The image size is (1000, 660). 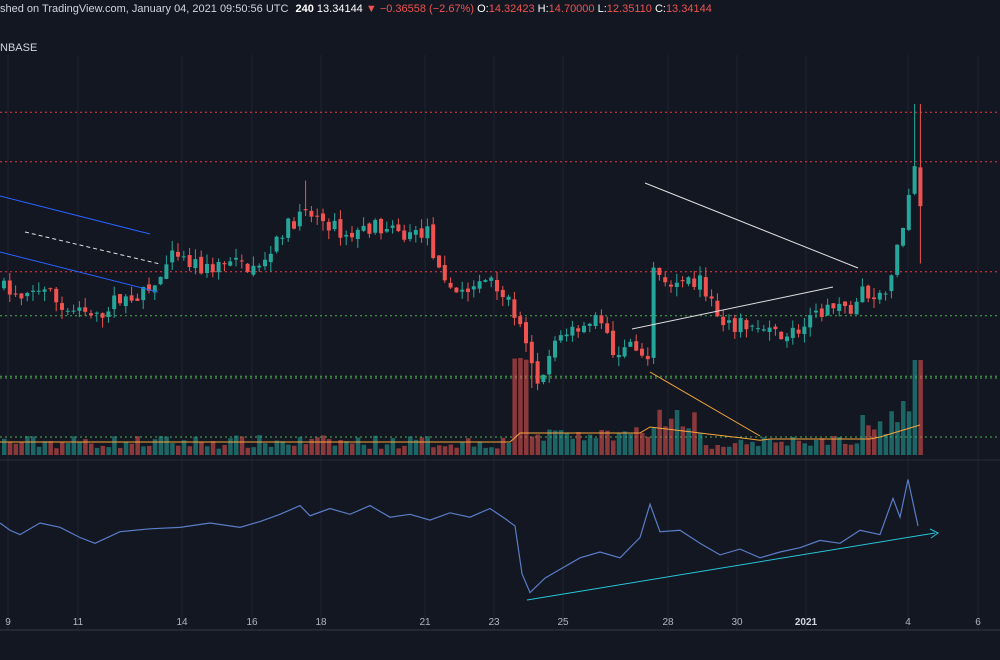 What do you see at coordinates (688, 9) in the screenshot?
I see `ohlc-close-value: 13.34144` at bounding box center [688, 9].